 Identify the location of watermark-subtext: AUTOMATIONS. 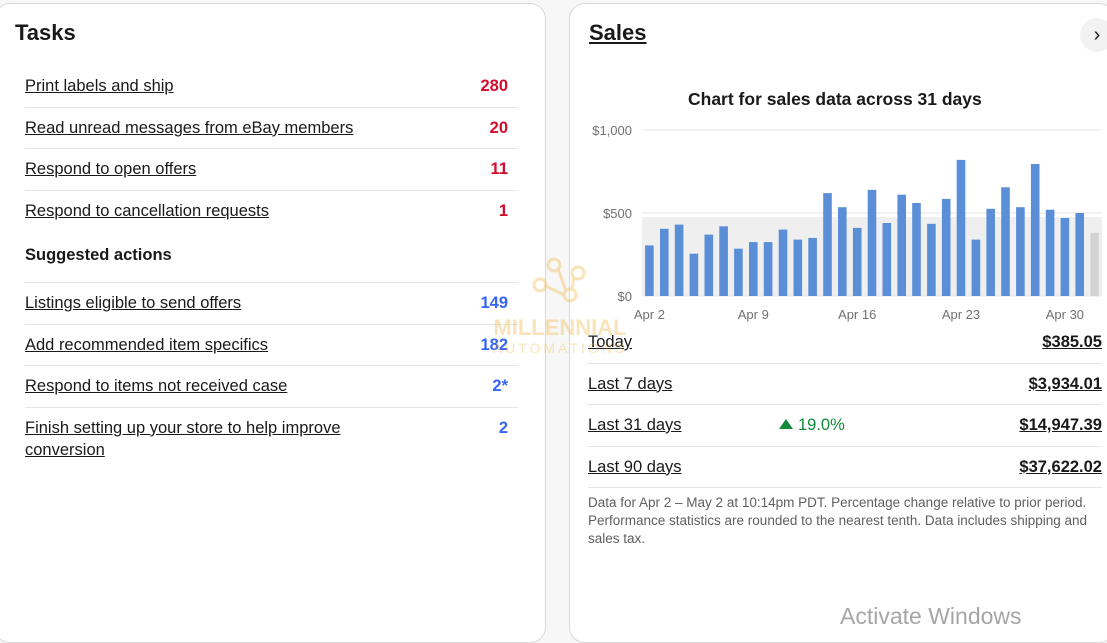
(560, 348).